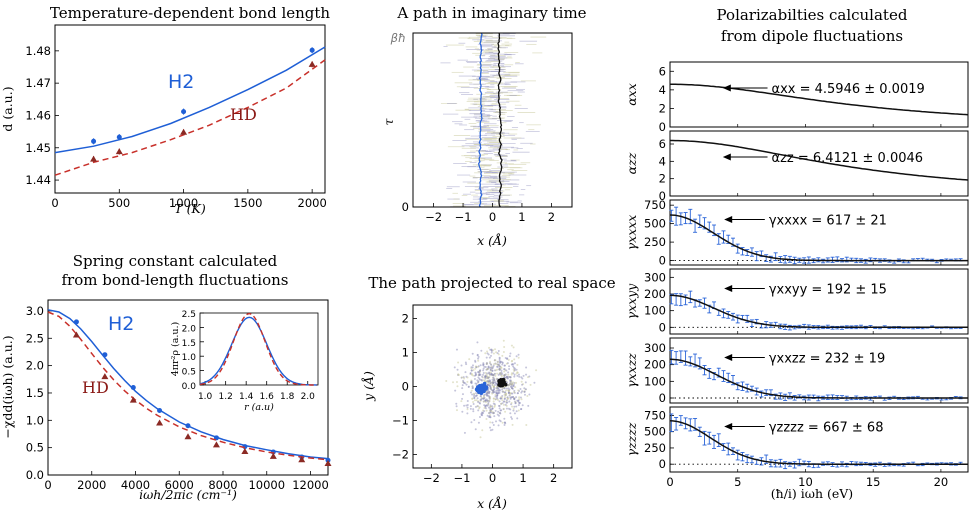  Describe the element at coordinates (205, 397) in the screenshot. I see `inset-x-tick-label: 1.0` at that location.